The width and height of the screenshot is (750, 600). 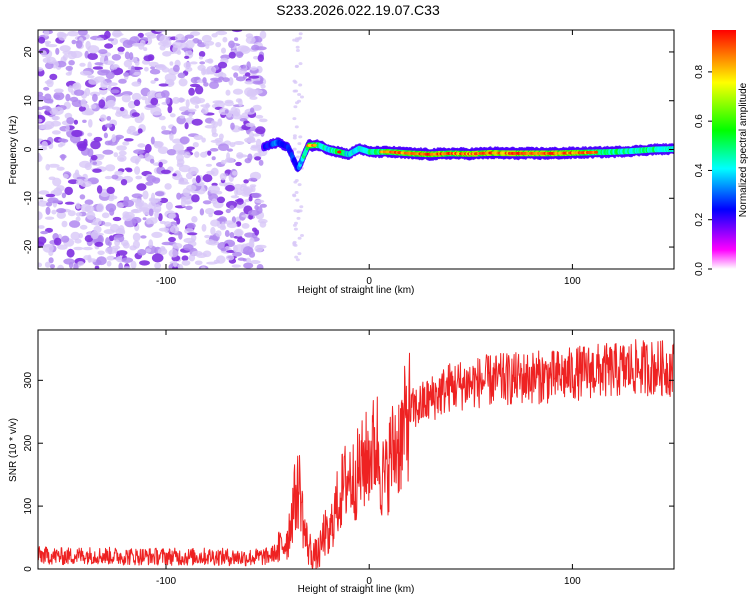 What do you see at coordinates (358, 10) in the screenshot?
I see `chart-title: S233.2026.022.19.07.C33` at bounding box center [358, 10].